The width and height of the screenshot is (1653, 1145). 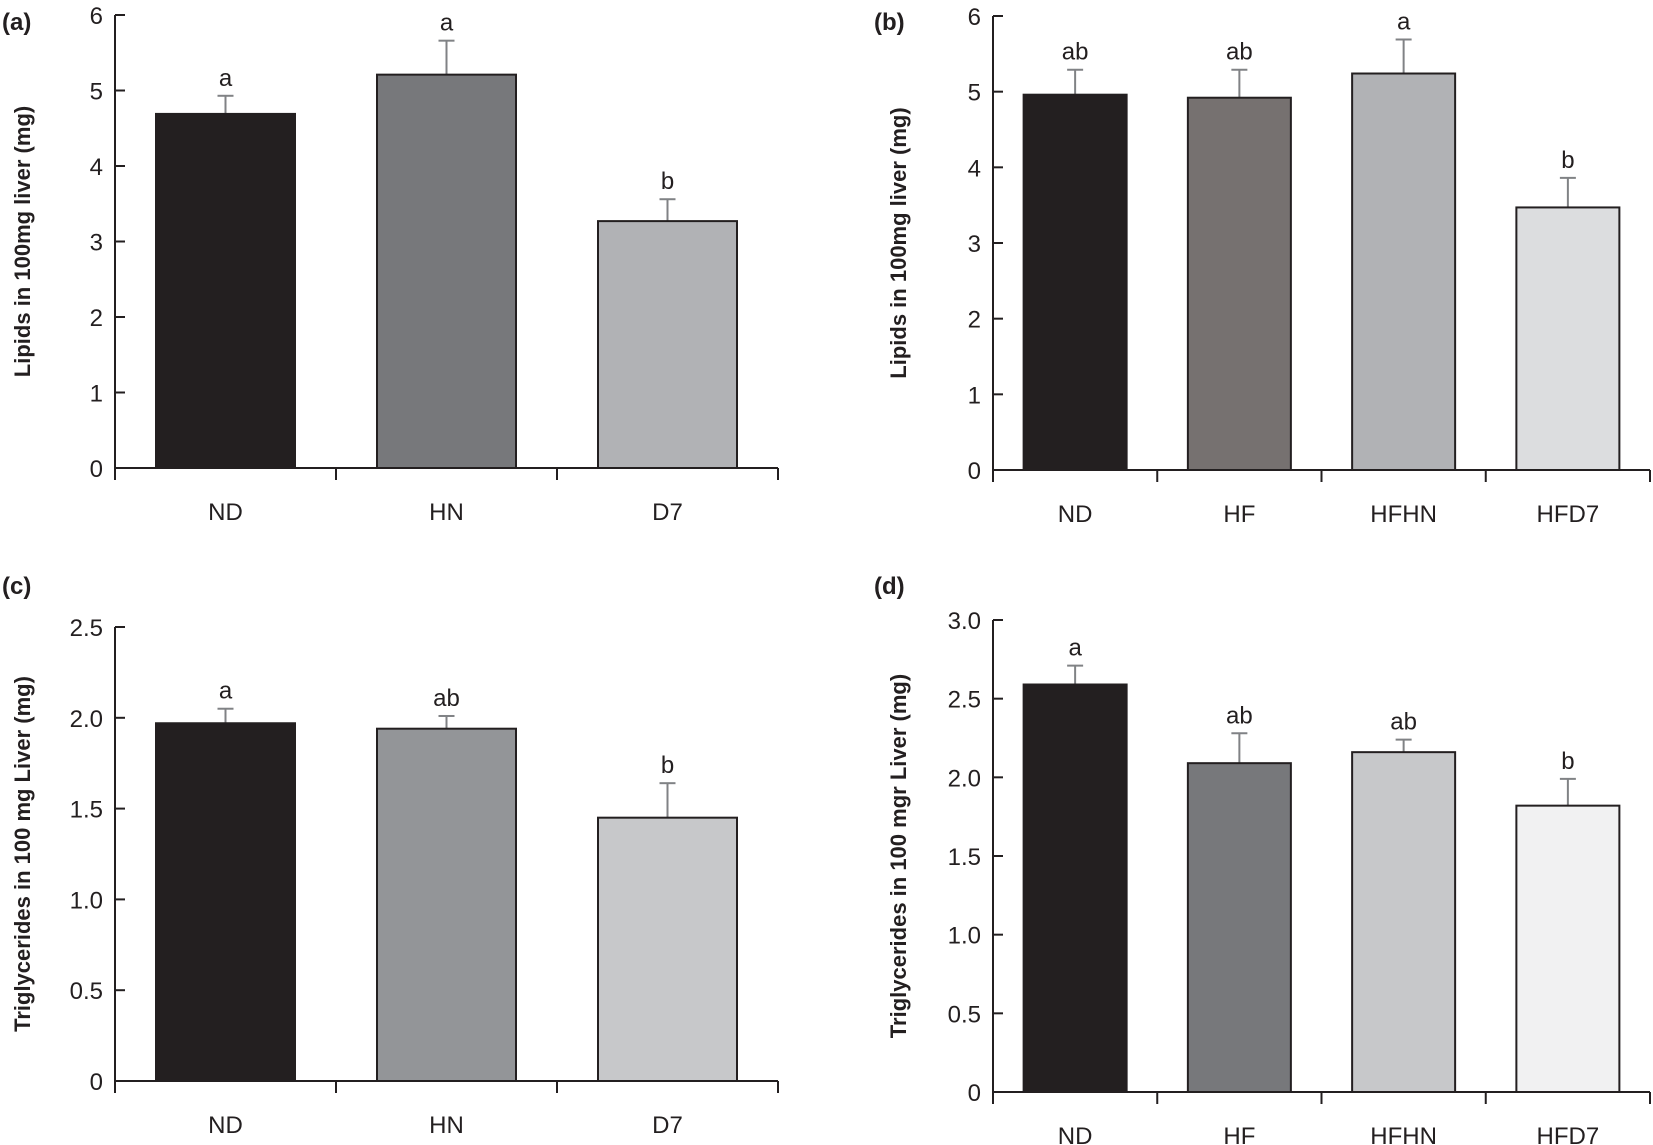 What do you see at coordinates (16, 586) in the screenshot?
I see `panel-label: (c)` at bounding box center [16, 586].